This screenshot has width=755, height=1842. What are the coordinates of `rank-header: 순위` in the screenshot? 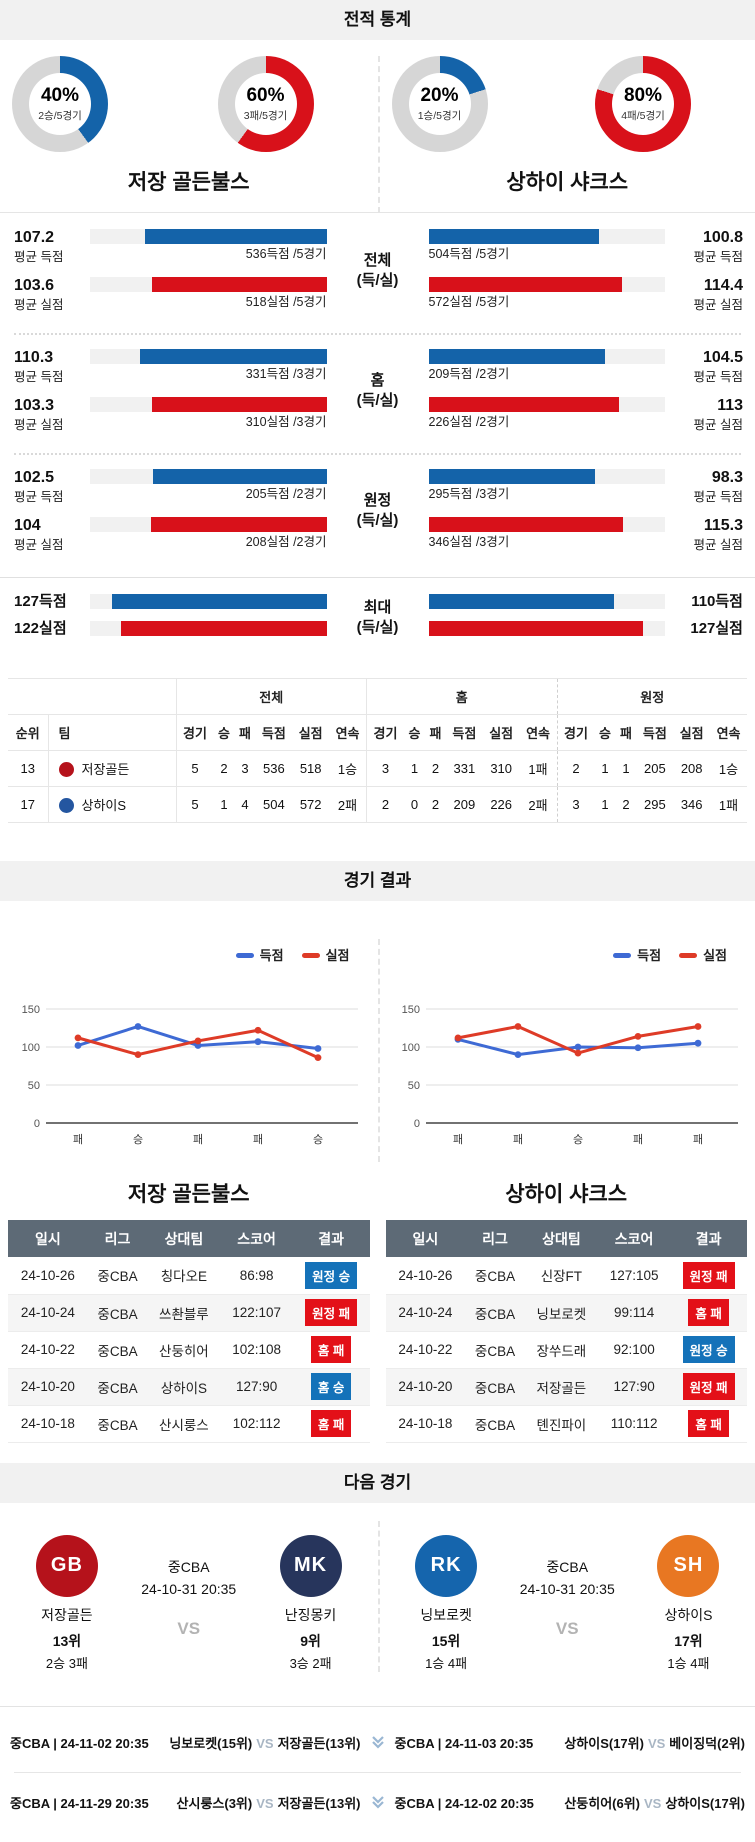 It's located at (28, 733).